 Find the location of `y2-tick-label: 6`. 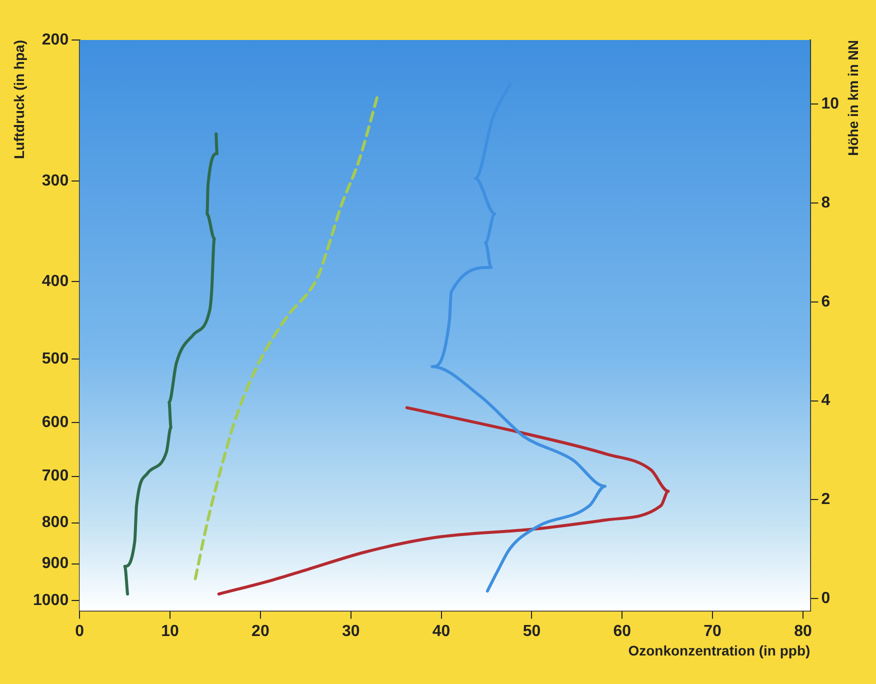

y2-tick-label: 6 is located at coordinates (825, 301).